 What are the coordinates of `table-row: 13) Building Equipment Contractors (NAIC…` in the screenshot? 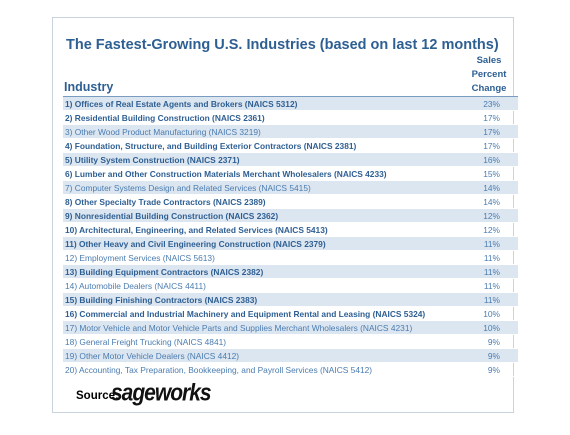 It's located at (290, 272).